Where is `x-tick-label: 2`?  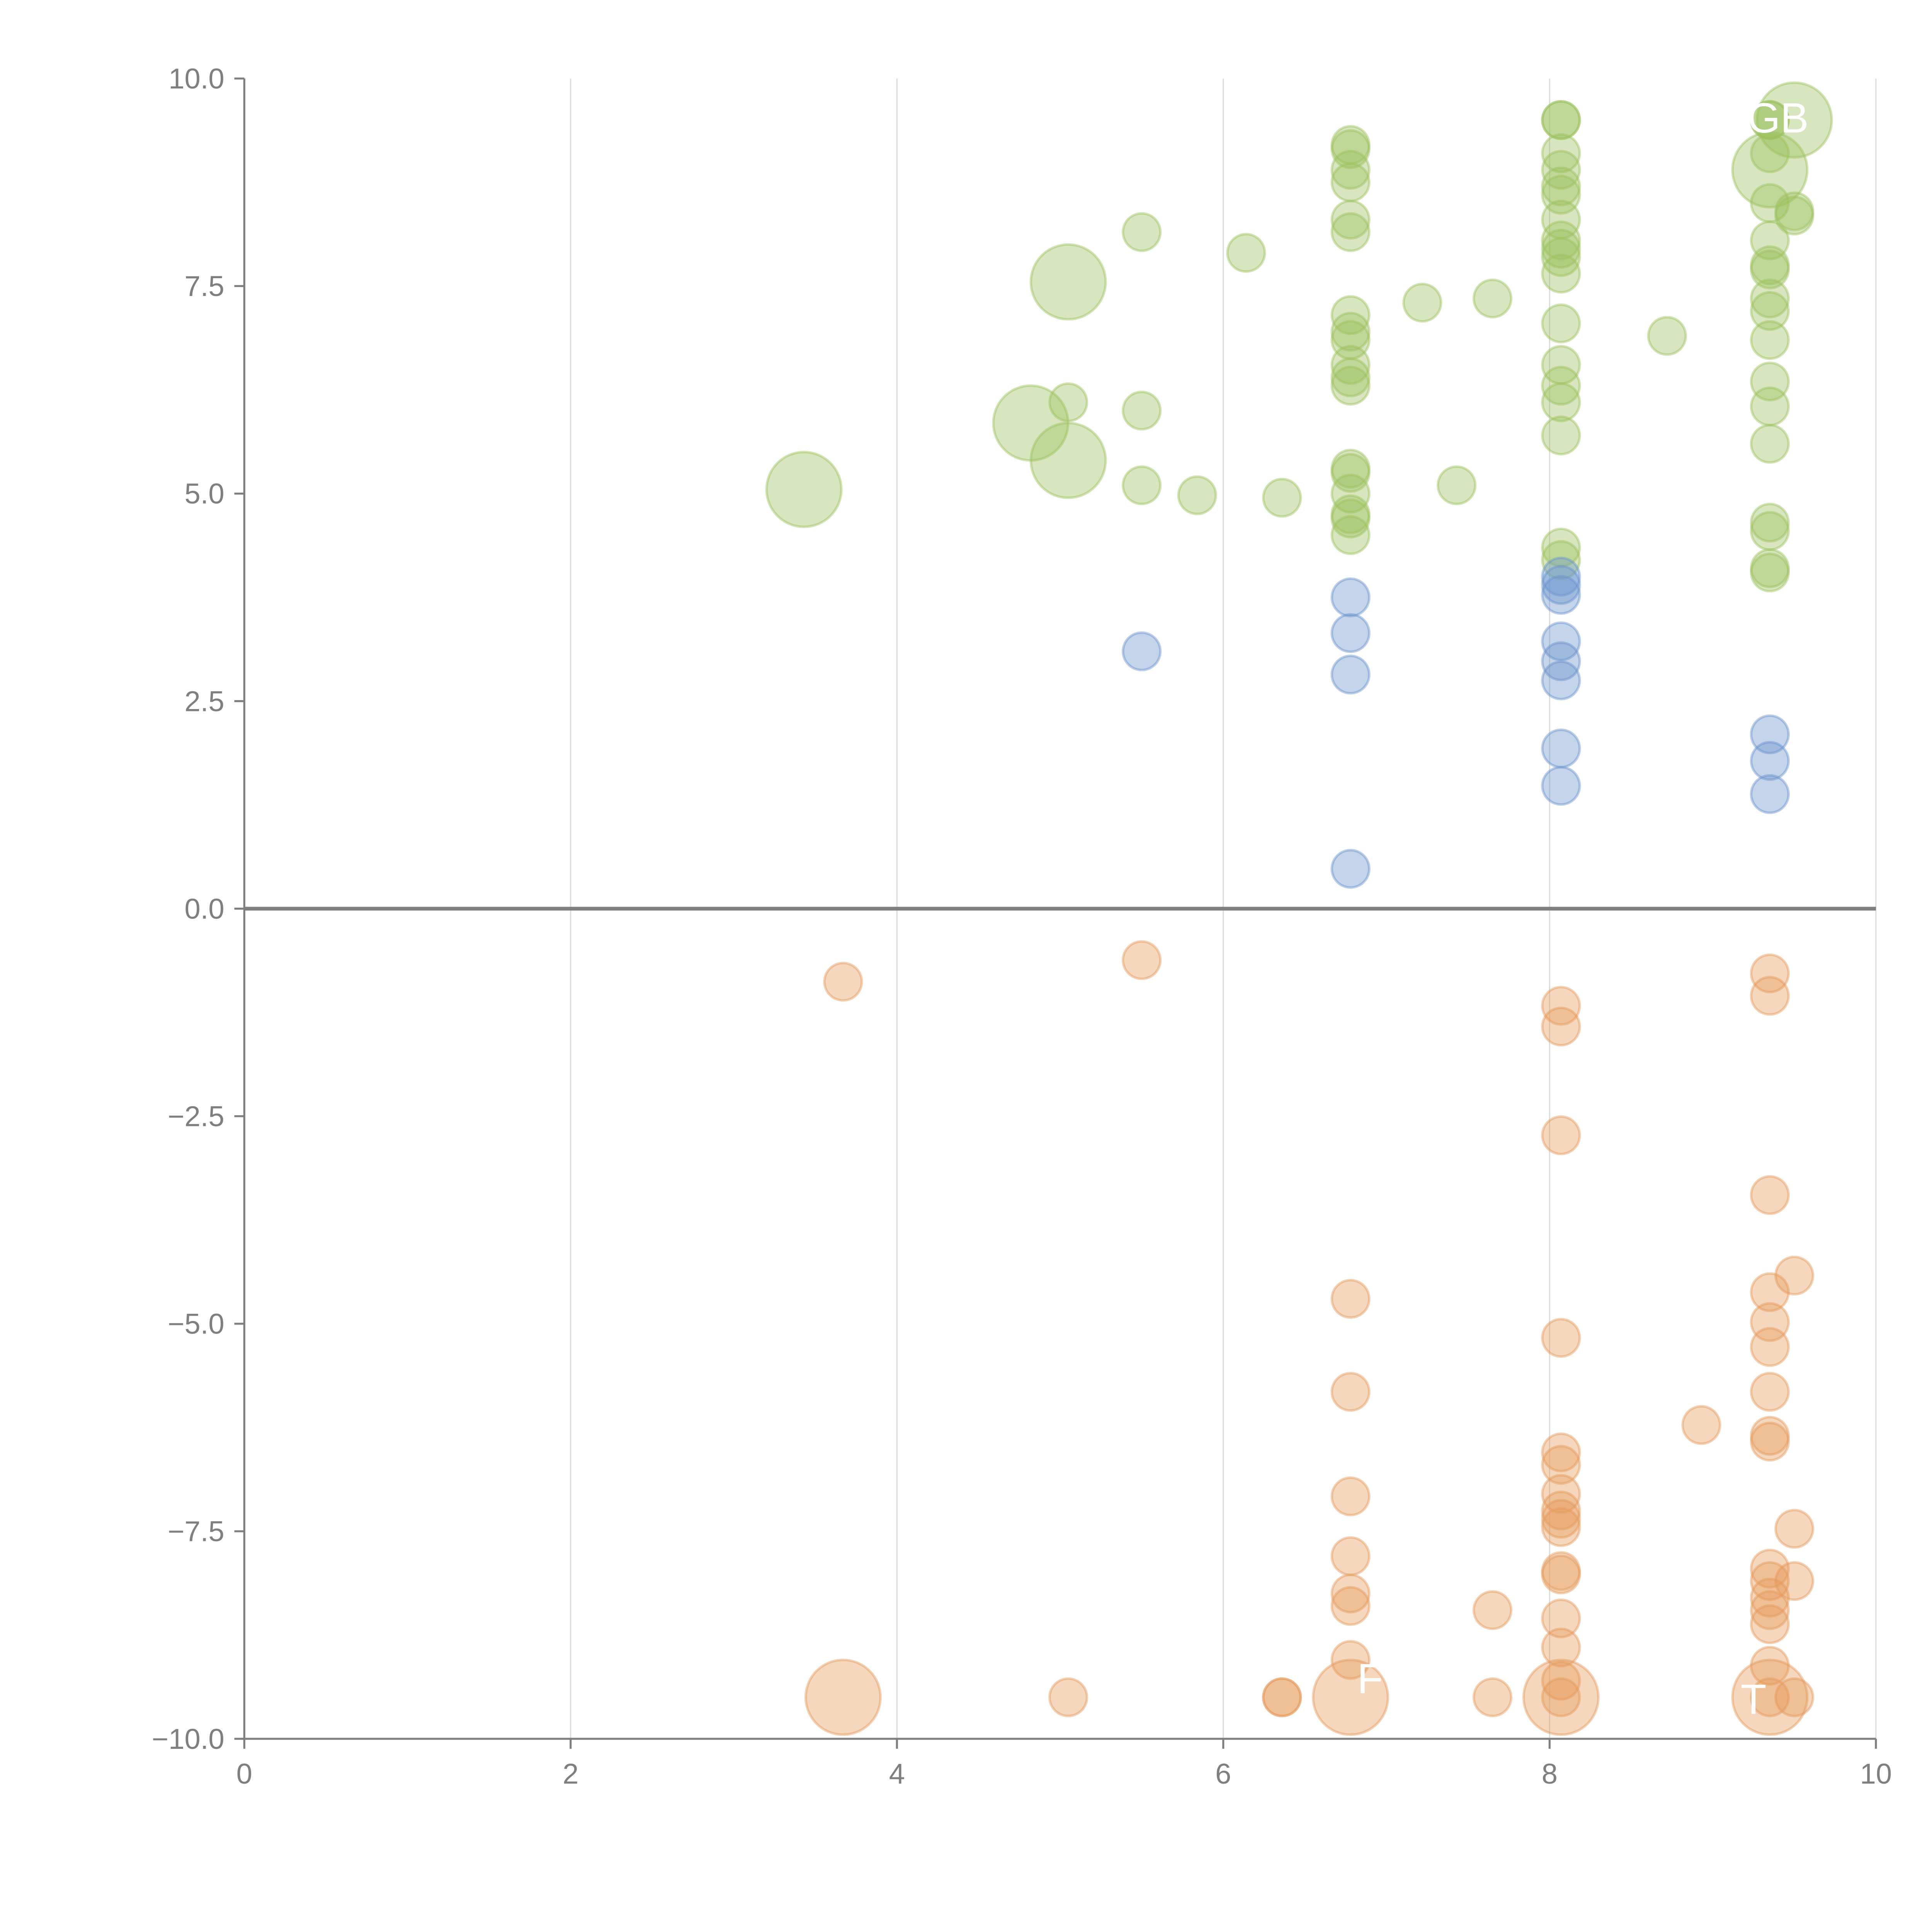 x-tick-label: 2 is located at coordinates (571, 1774).